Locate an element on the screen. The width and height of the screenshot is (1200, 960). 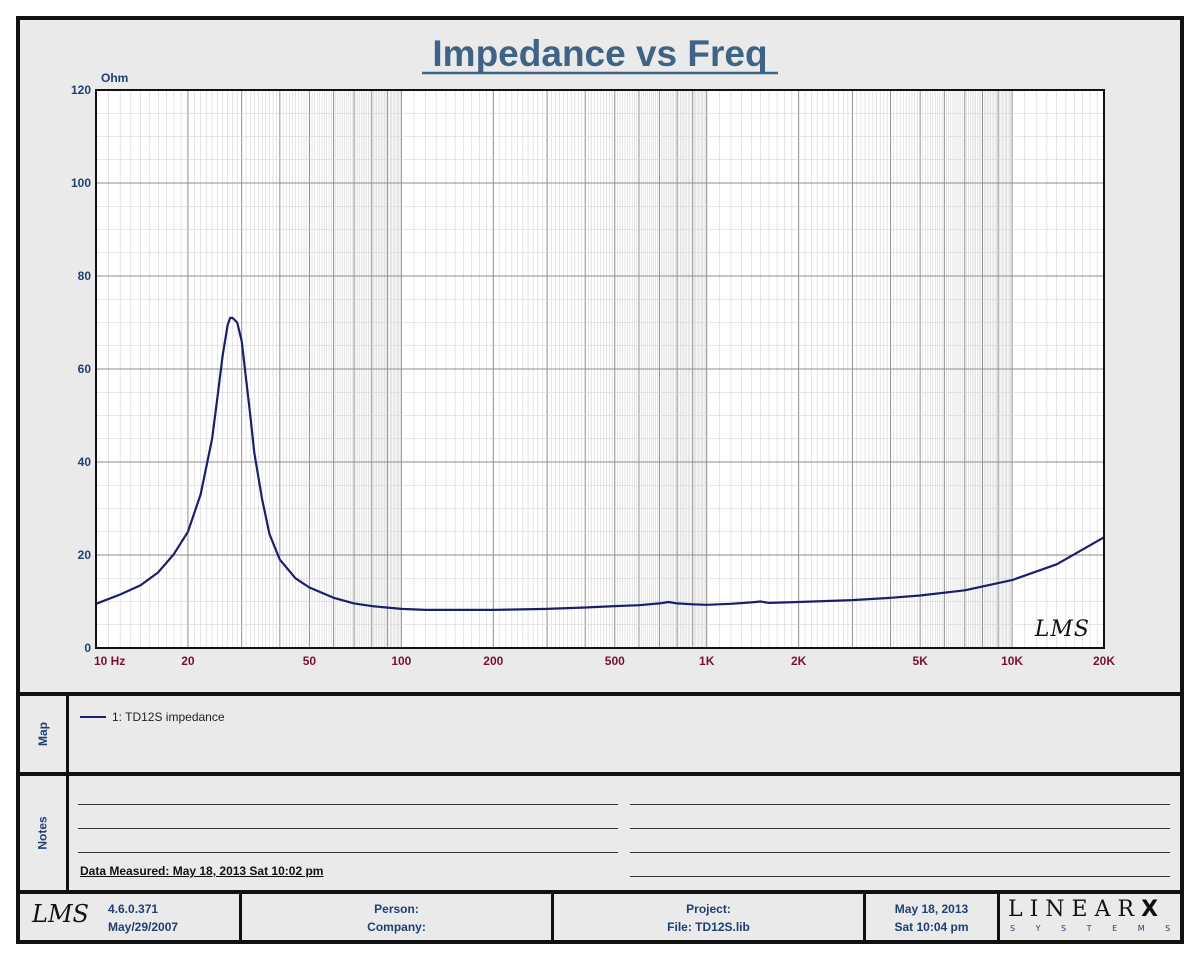
lms-watermark: LMS is located at coordinates (1062, 629).